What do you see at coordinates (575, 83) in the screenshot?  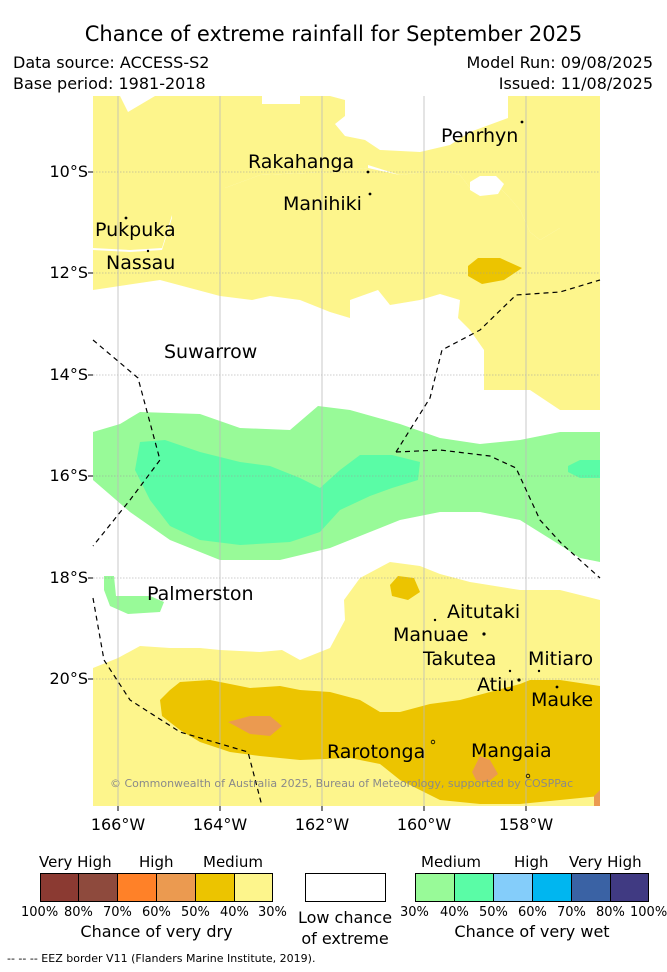 I see `issued-date: Issued: 11/08/2025` at bounding box center [575, 83].